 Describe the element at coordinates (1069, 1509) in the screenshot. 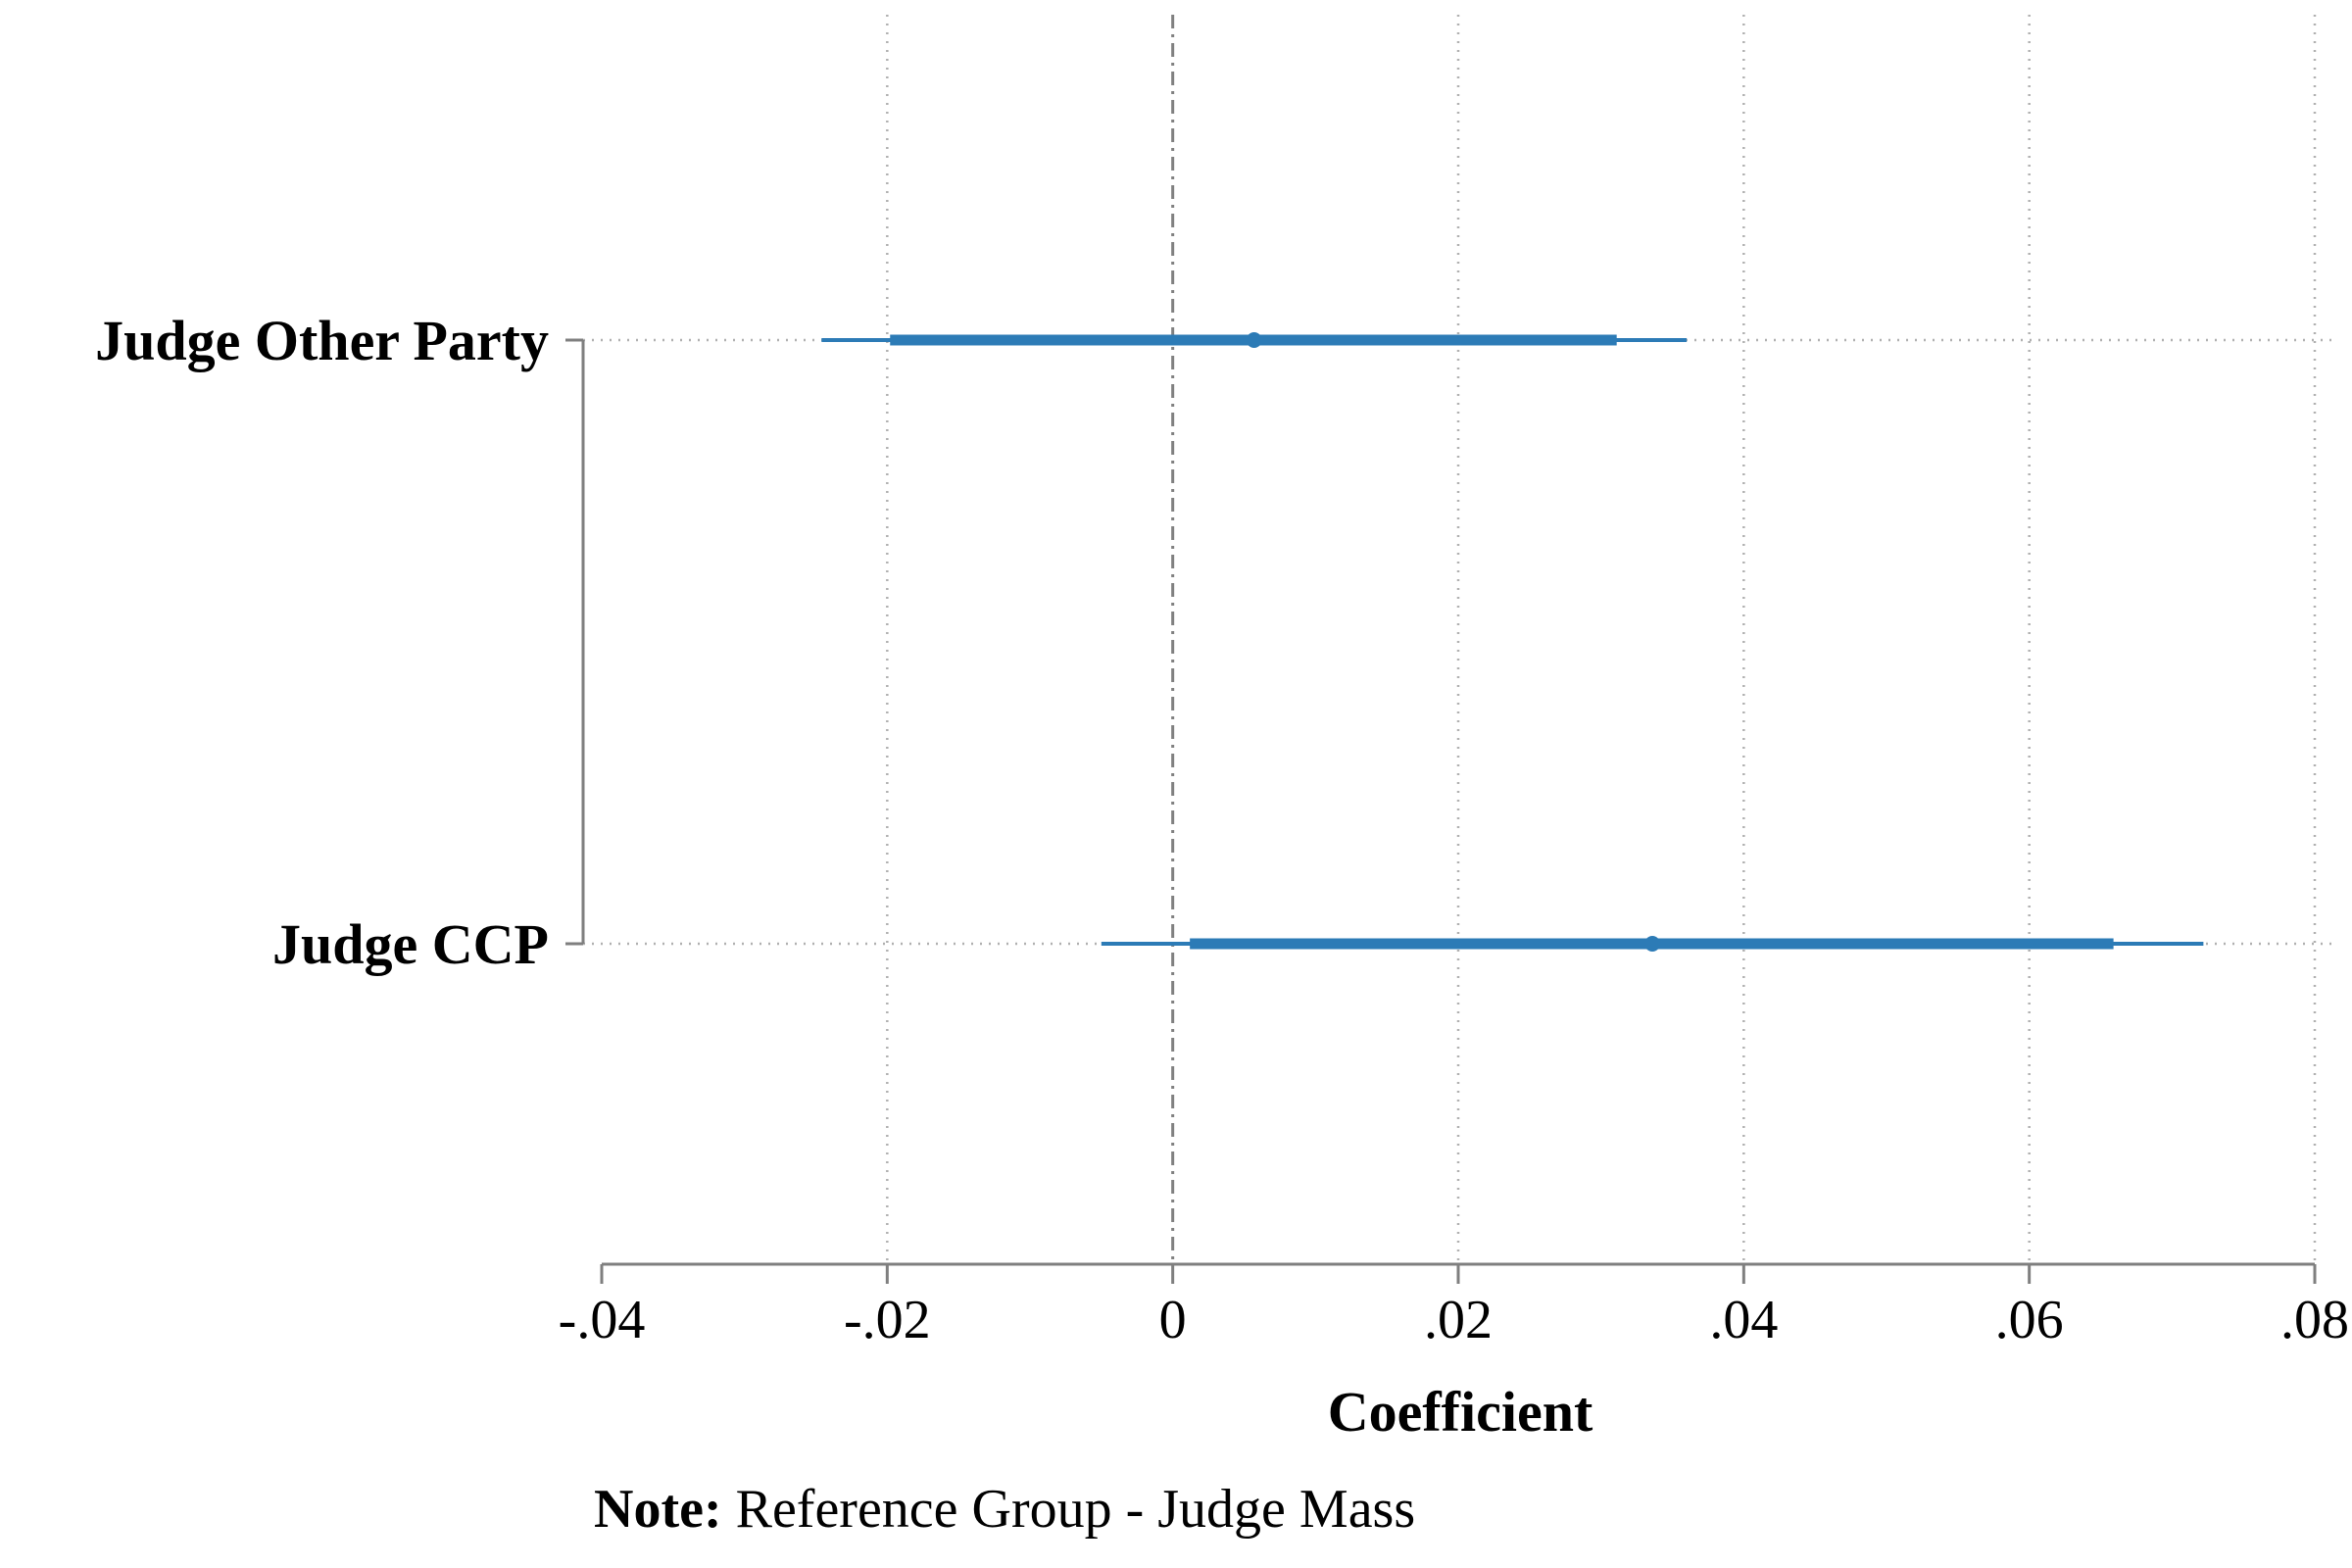

I see `note-text: Reference Group - Judge Mass` at that location.